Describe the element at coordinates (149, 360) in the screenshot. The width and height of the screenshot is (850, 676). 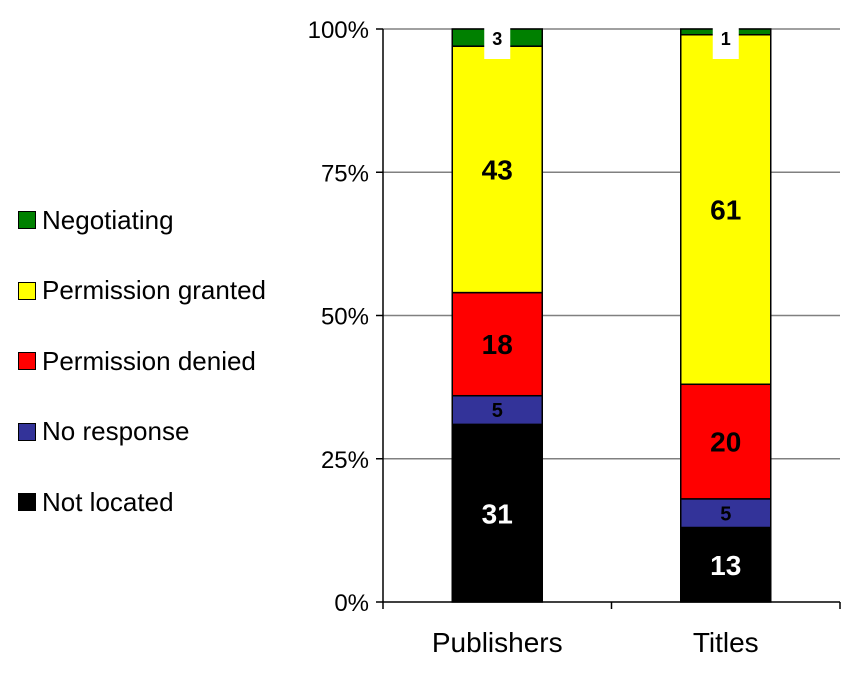
I see `legend-label: Permission denied` at that location.